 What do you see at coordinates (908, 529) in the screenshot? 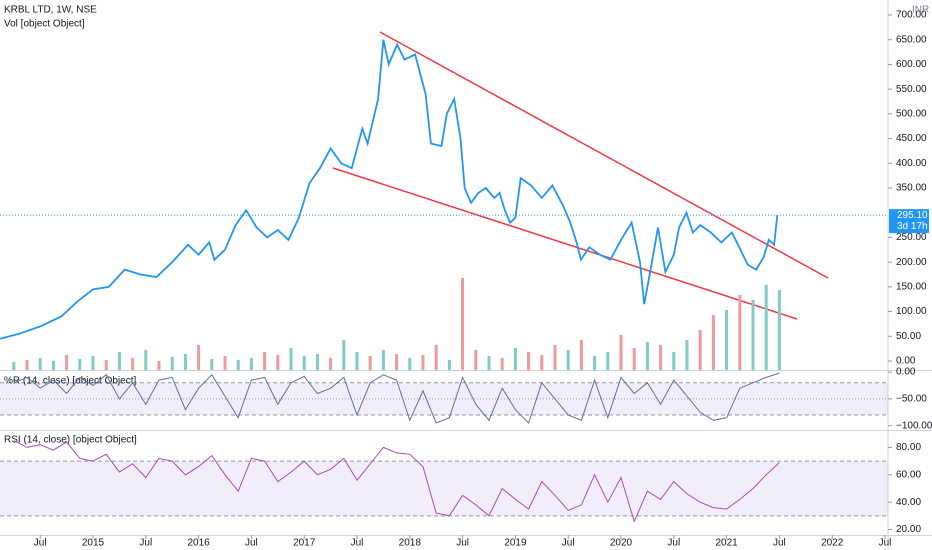
I see `y-tick-label: 20.00` at bounding box center [908, 529].